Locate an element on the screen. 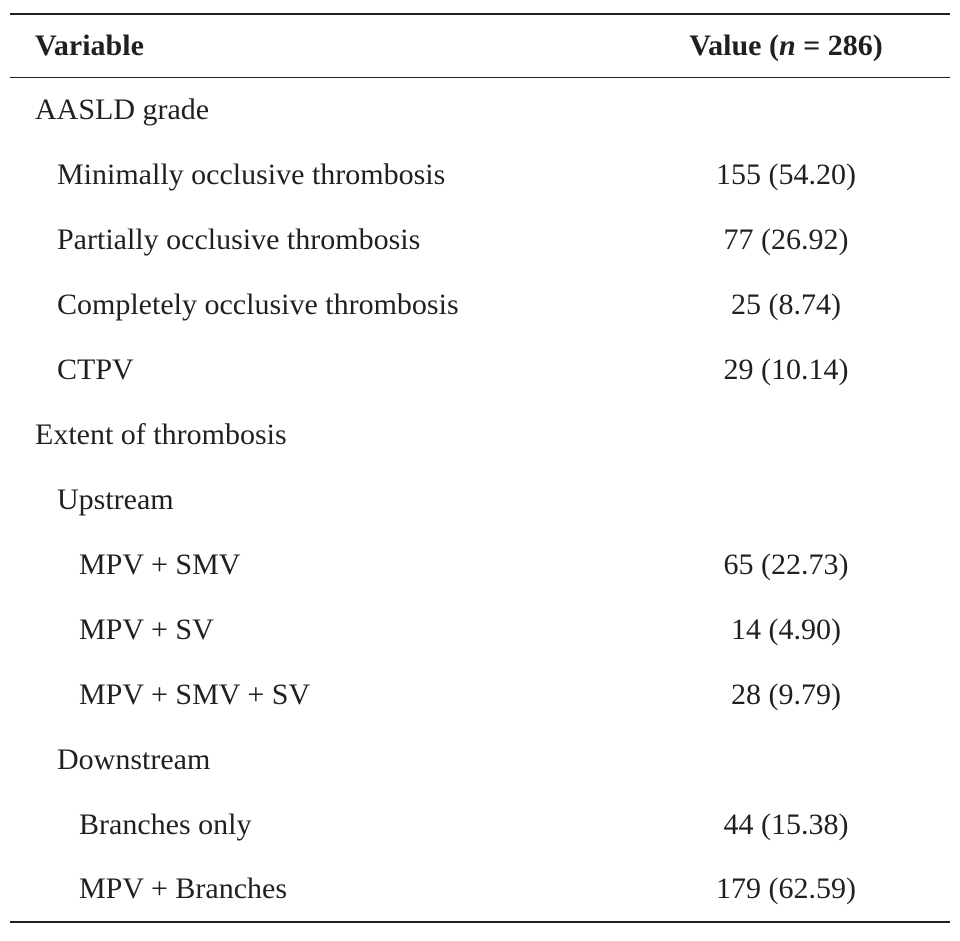 Image resolution: width=960 pixels, height=941 pixels. row-value: 65 (22.73) is located at coordinates (786, 564).